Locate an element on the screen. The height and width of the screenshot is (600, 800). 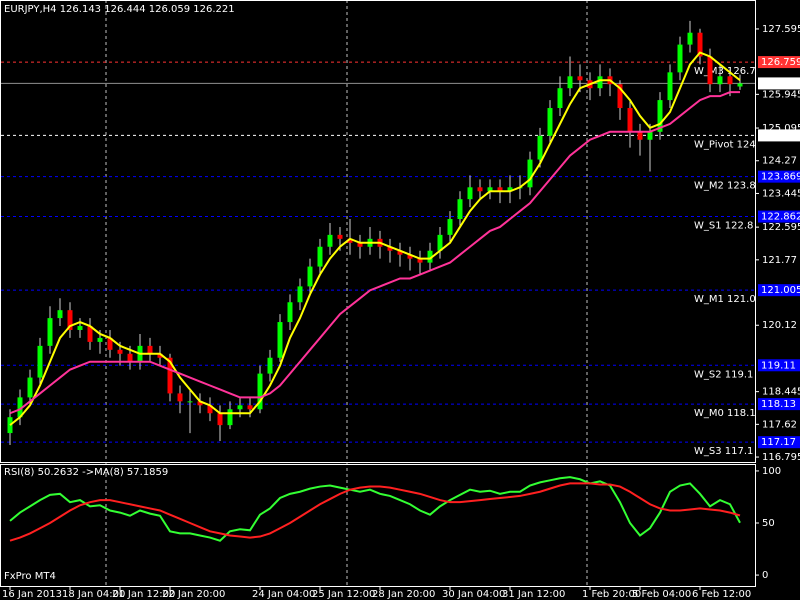
y-tick-label: 122.595 is located at coordinates (781, 227).